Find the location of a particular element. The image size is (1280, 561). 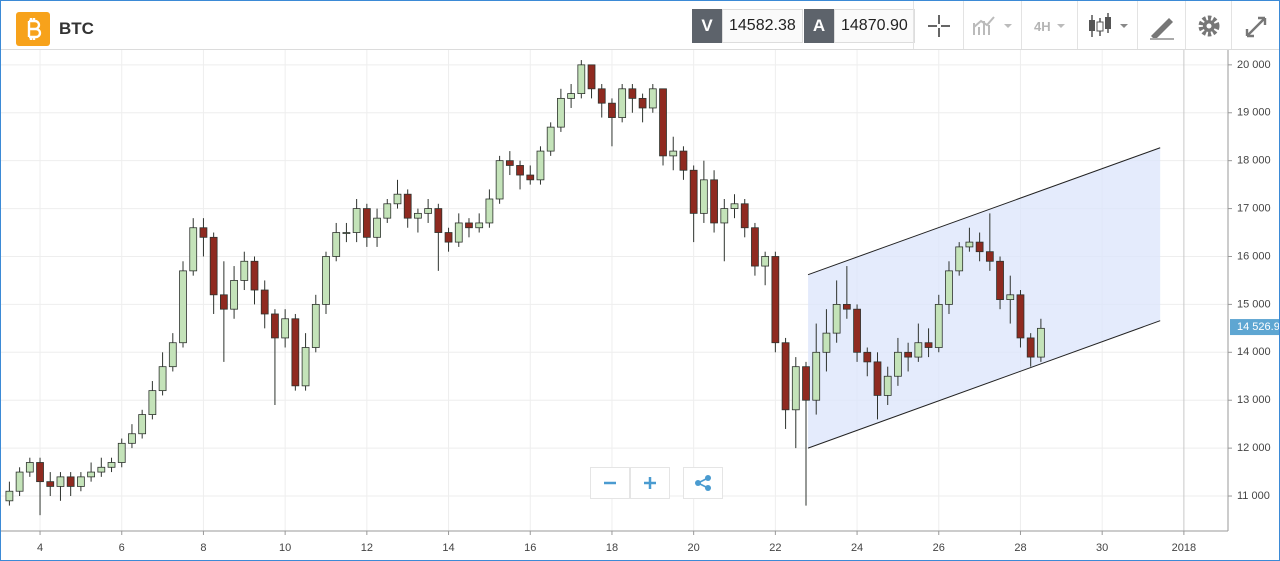

x-tick-label: 26 is located at coordinates (939, 548).